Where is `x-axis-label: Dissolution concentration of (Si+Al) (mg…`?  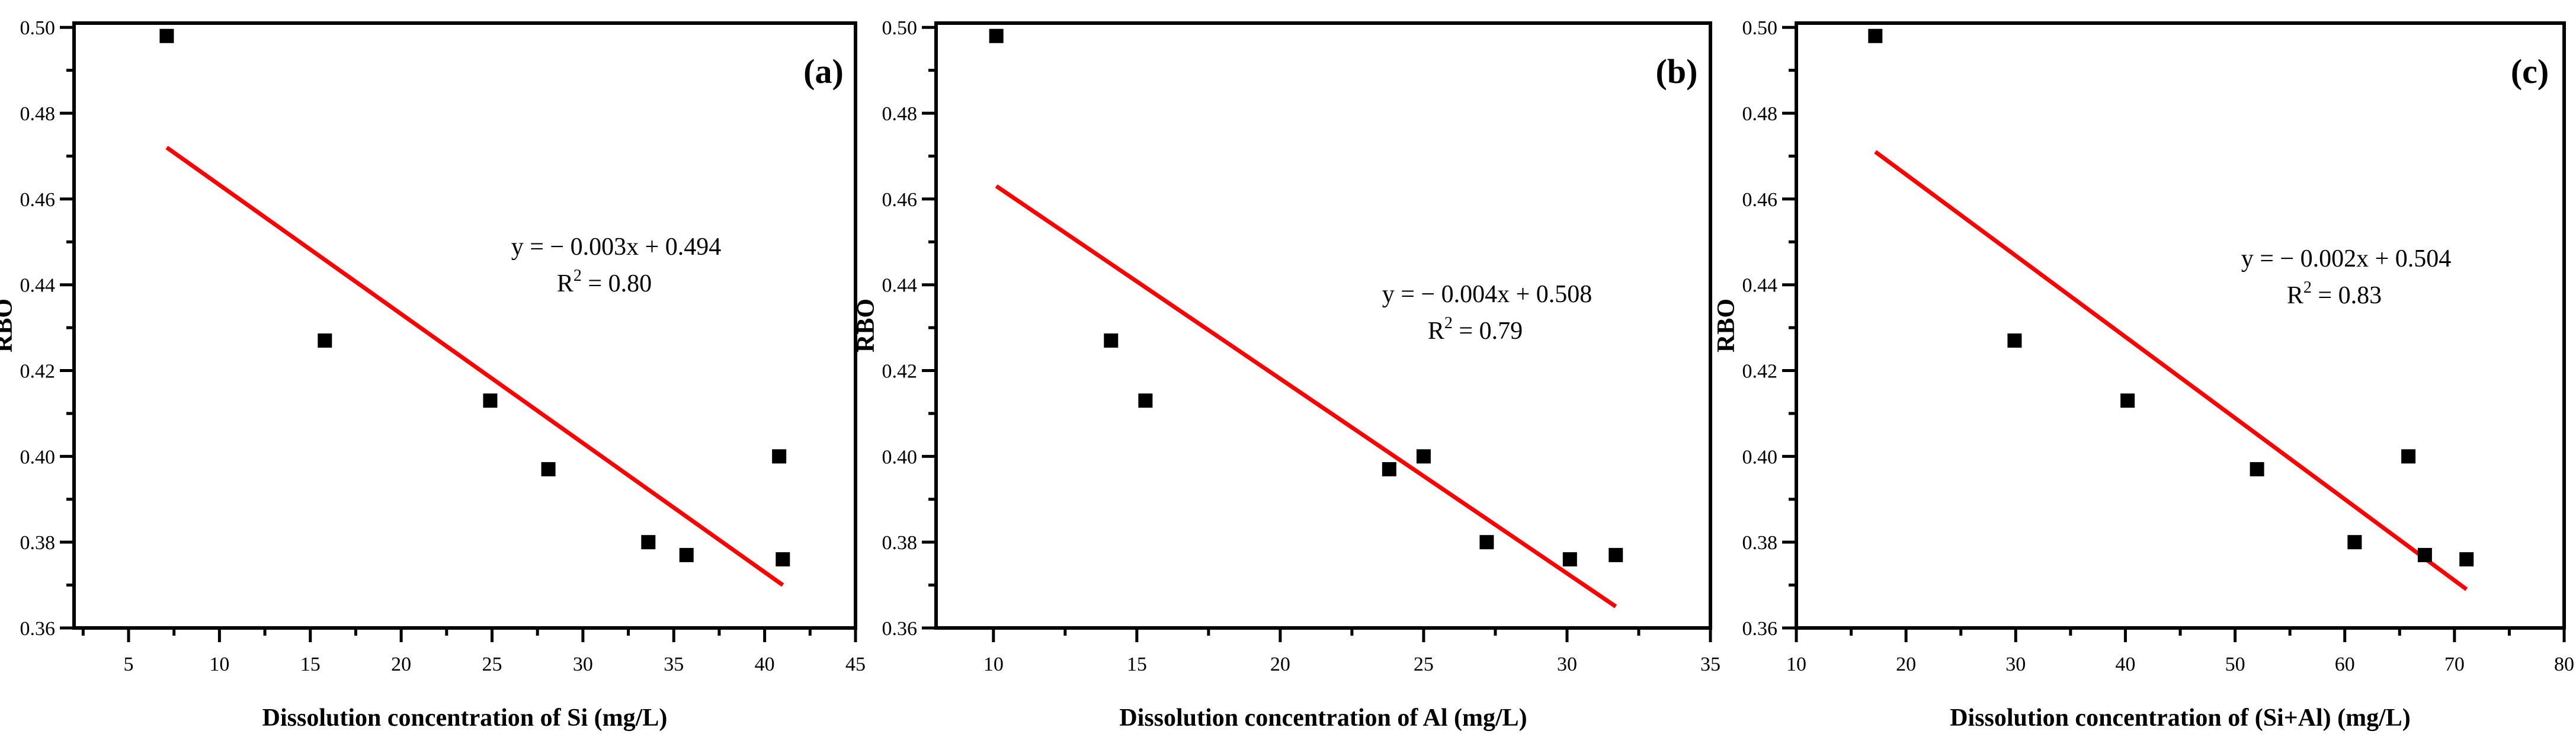 x-axis-label: Dissolution concentration of (Si+Al) (mg… is located at coordinates (2180, 718).